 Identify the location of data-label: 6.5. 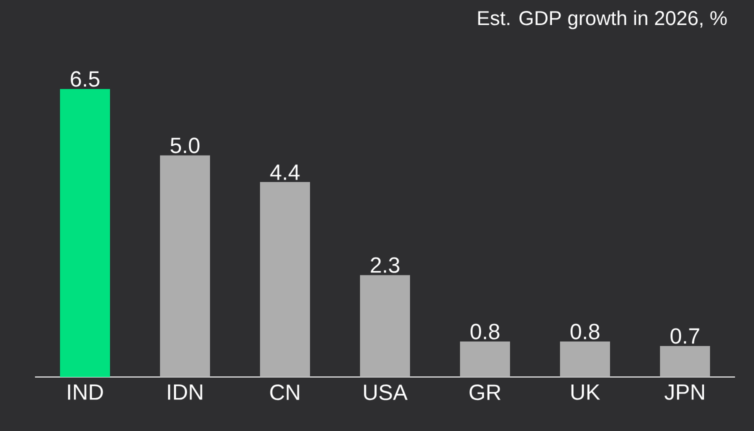
(85, 79).